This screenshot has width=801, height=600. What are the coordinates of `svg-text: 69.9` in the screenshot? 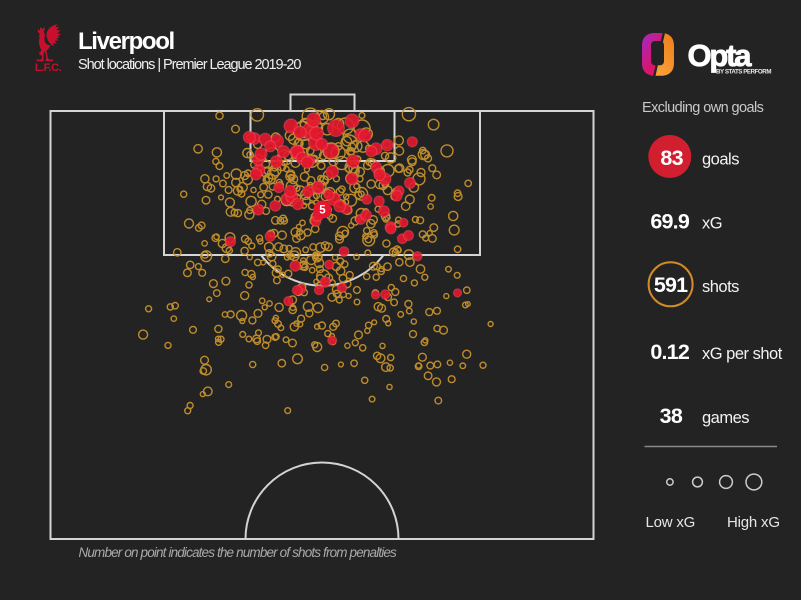 It's located at (669, 222).